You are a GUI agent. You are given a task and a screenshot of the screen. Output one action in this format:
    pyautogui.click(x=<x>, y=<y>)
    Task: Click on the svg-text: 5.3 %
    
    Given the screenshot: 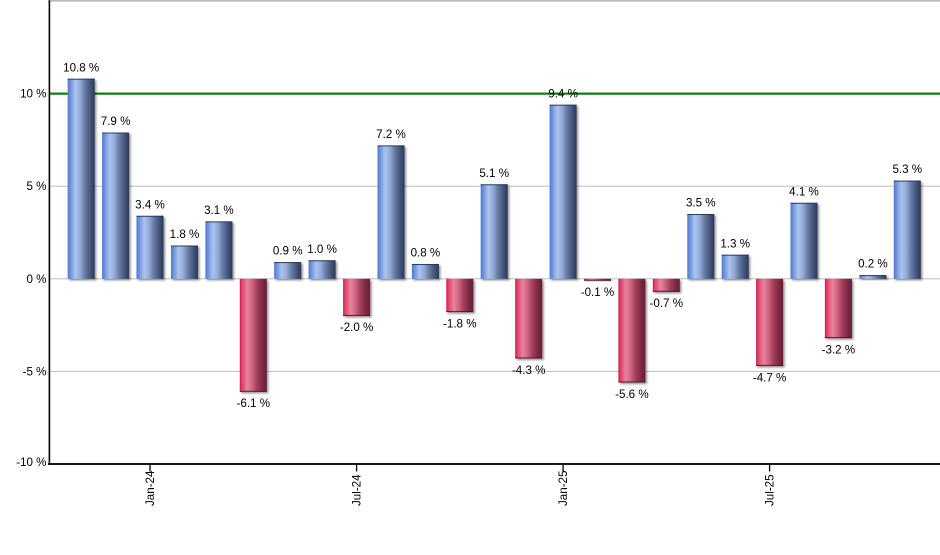 What is the action you would take?
    pyautogui.click(x=907, y=169)
    